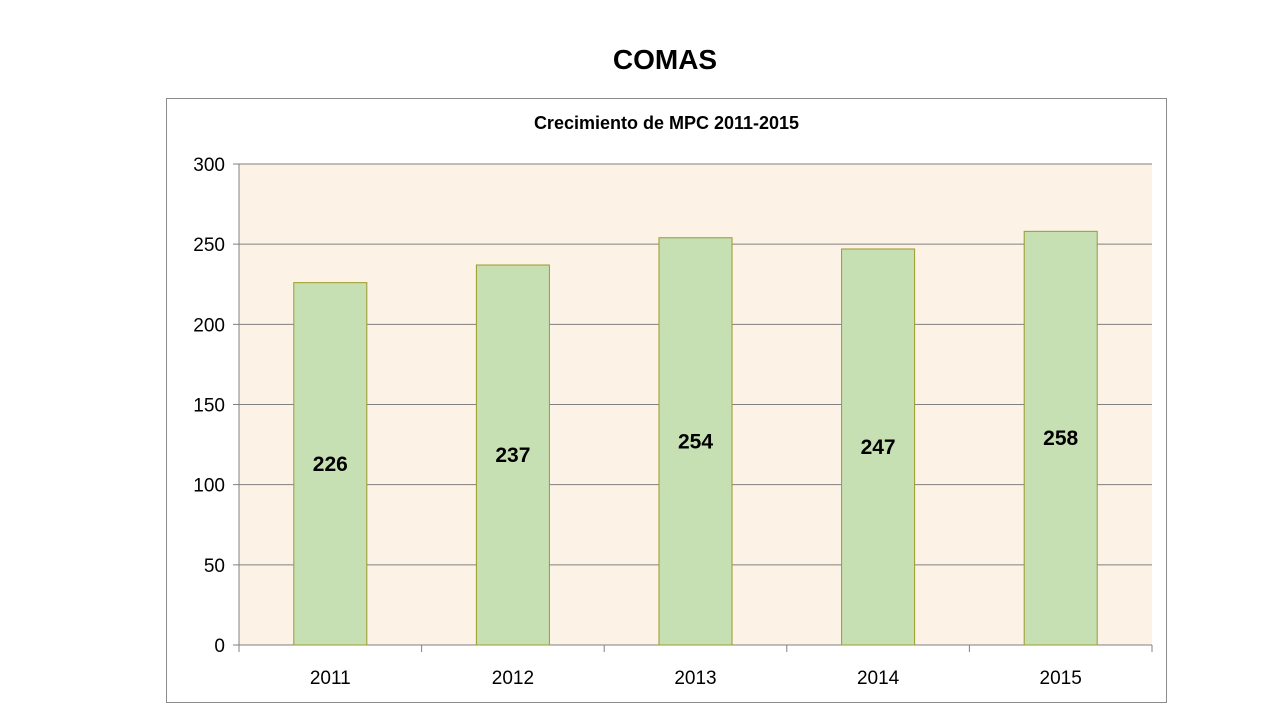 This screenshot has height=720, width=1280. Describe the element at coordinates (666, 123) in the screenshot. I see `chart-title: Crecimiento de MPC 2011-2015` at that location.